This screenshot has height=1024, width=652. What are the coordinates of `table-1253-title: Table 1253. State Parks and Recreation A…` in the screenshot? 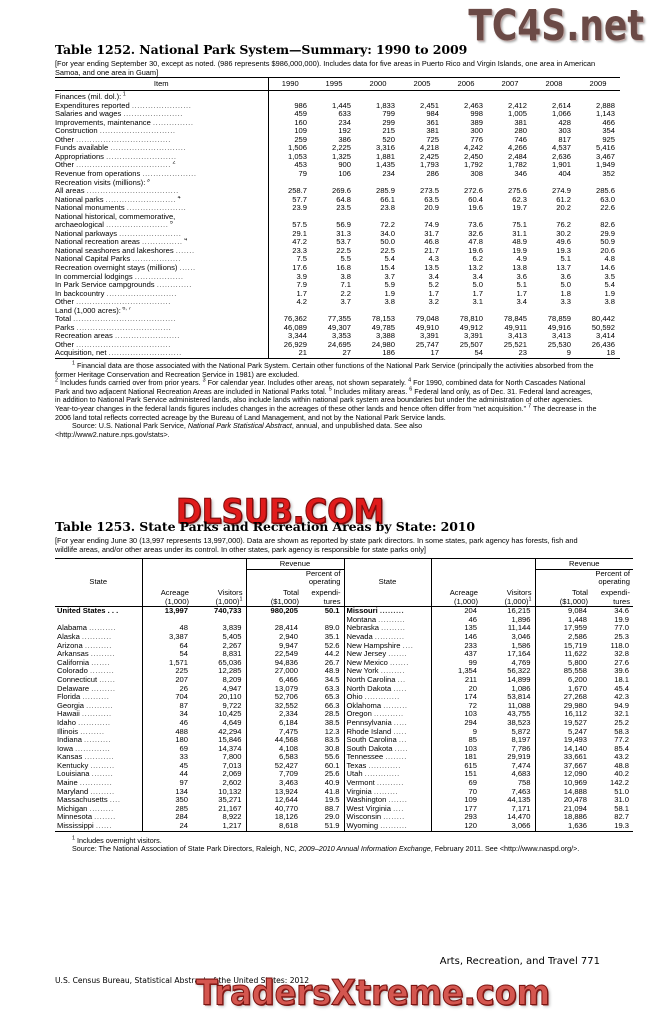 It's located at (265, 526).